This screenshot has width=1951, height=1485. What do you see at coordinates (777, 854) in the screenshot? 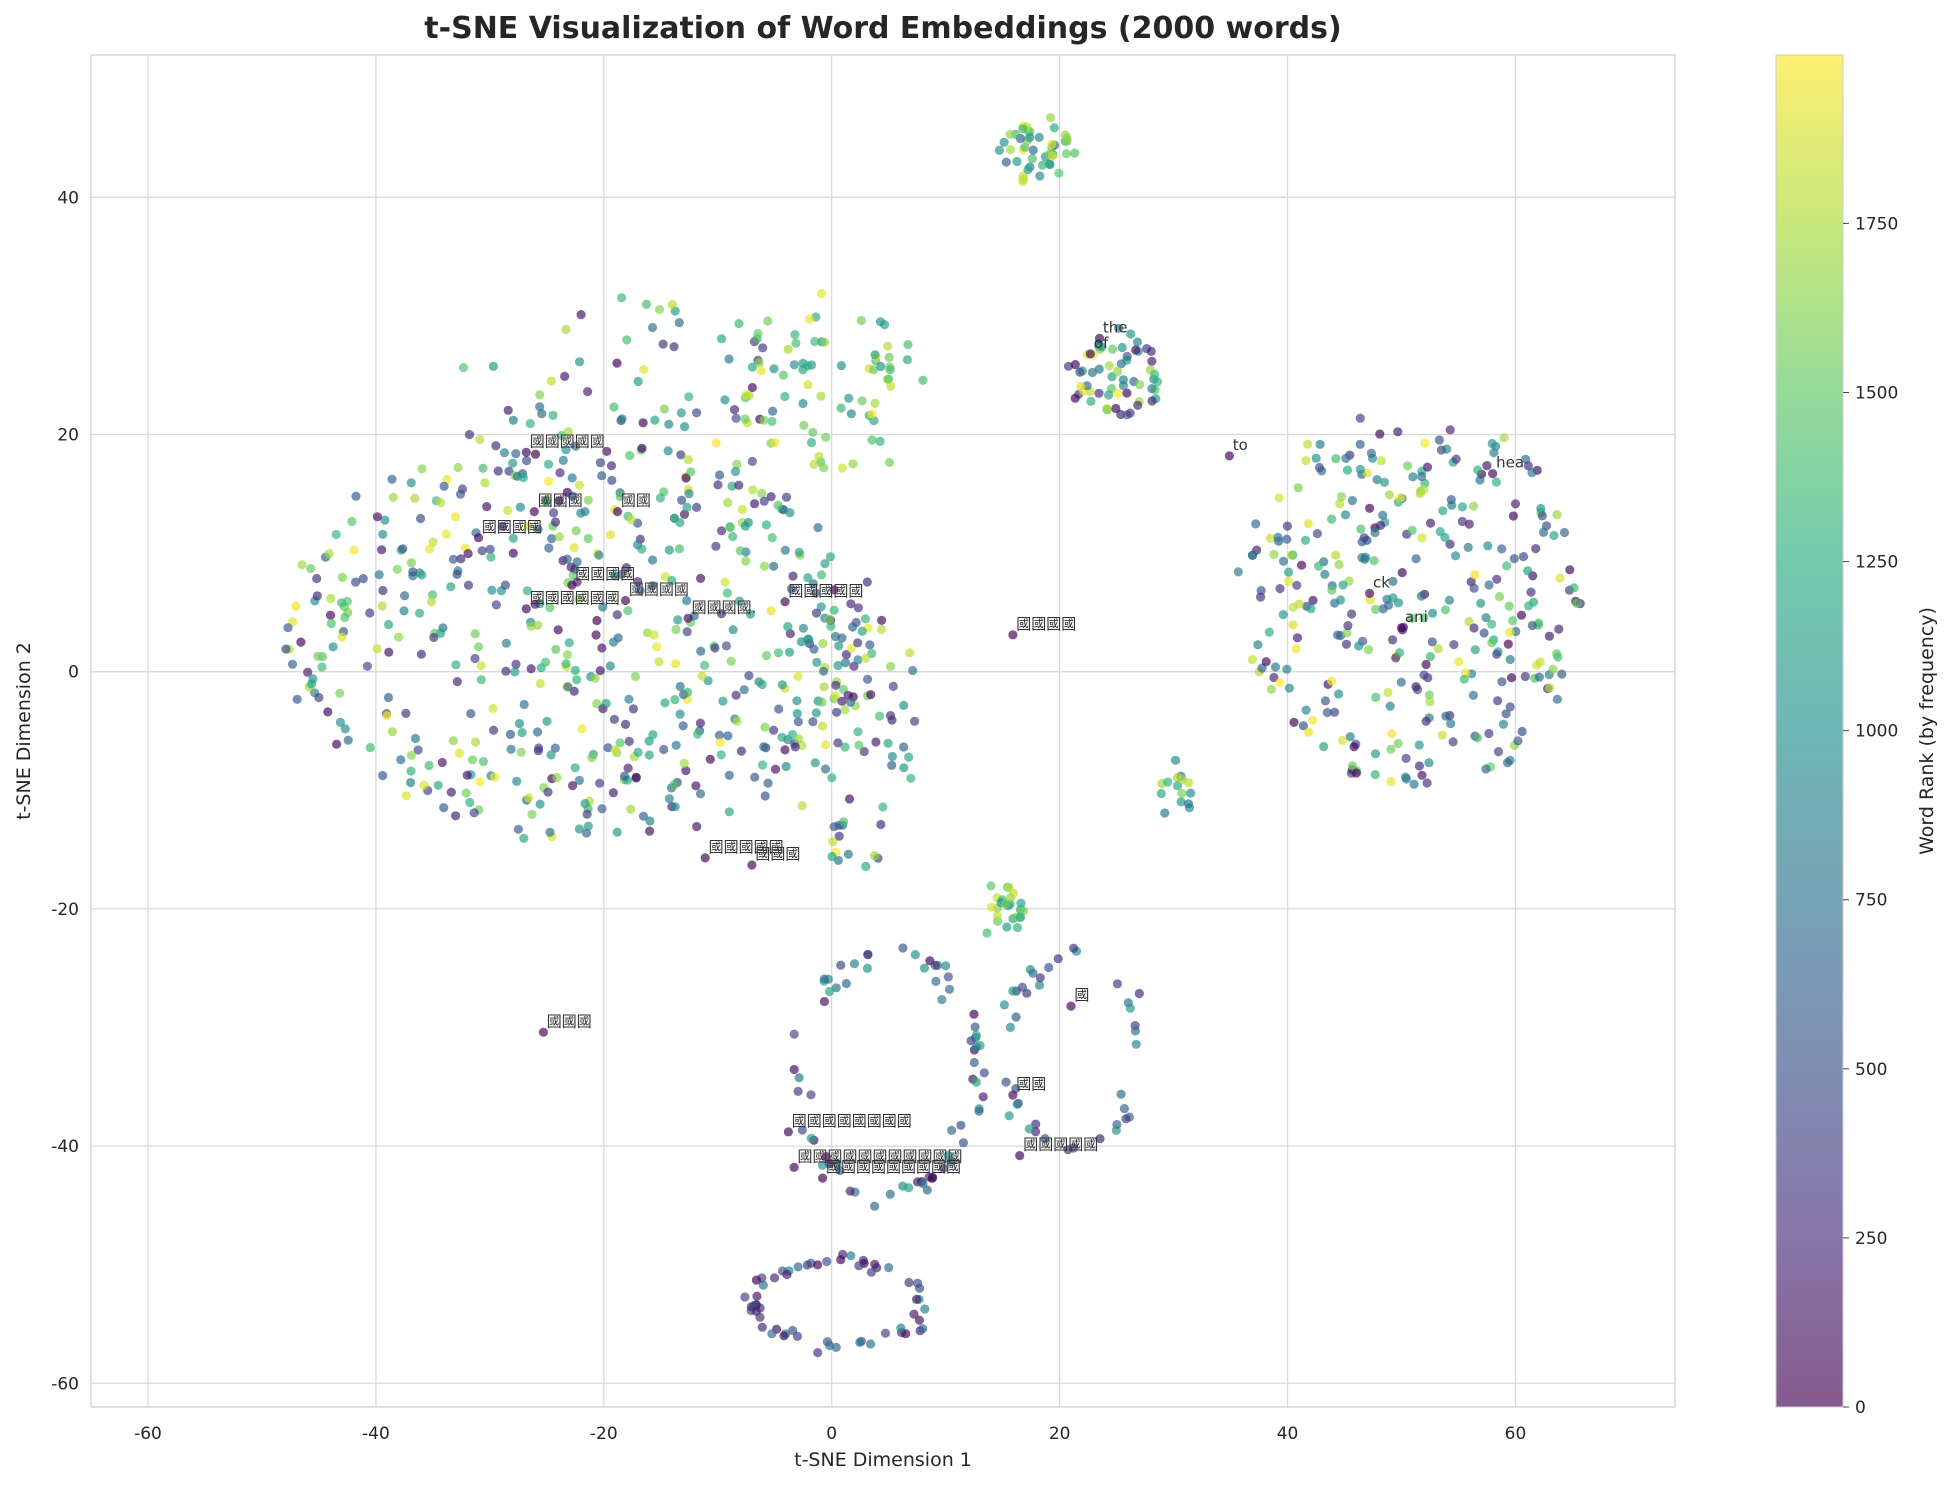
I see `word-label: 國國國` at bounding box center [777, 854].